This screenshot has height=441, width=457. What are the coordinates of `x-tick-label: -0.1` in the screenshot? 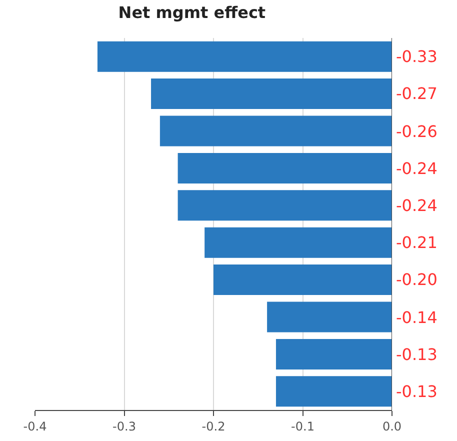 It's located at (302, 426).